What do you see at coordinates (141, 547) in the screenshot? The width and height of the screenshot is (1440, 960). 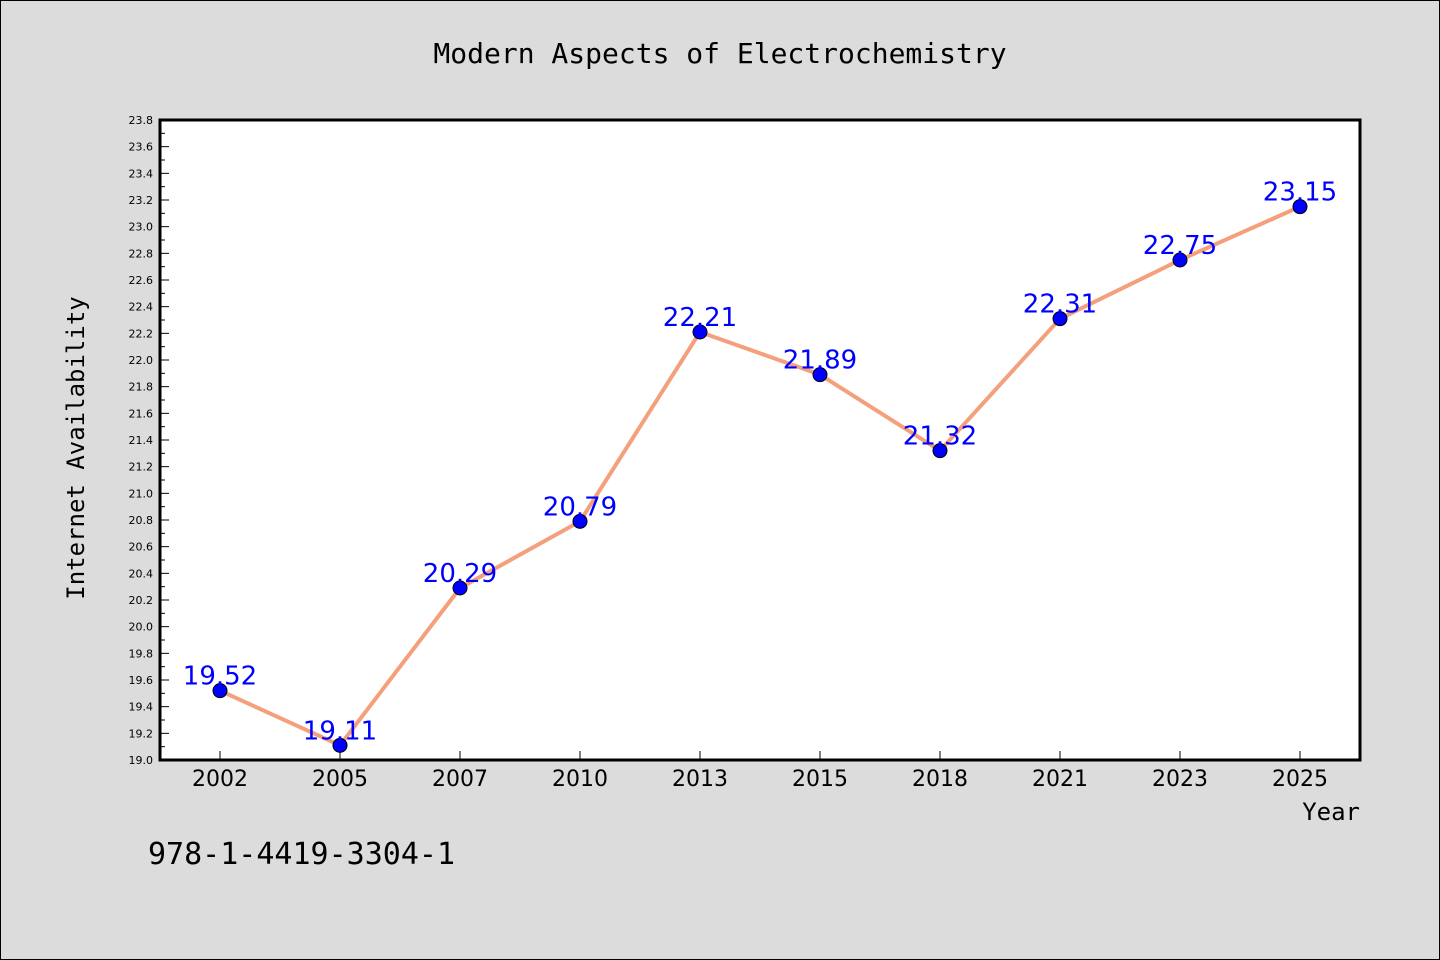 I see `y-tick-label: 20.6` at bounding box center [141, 547].